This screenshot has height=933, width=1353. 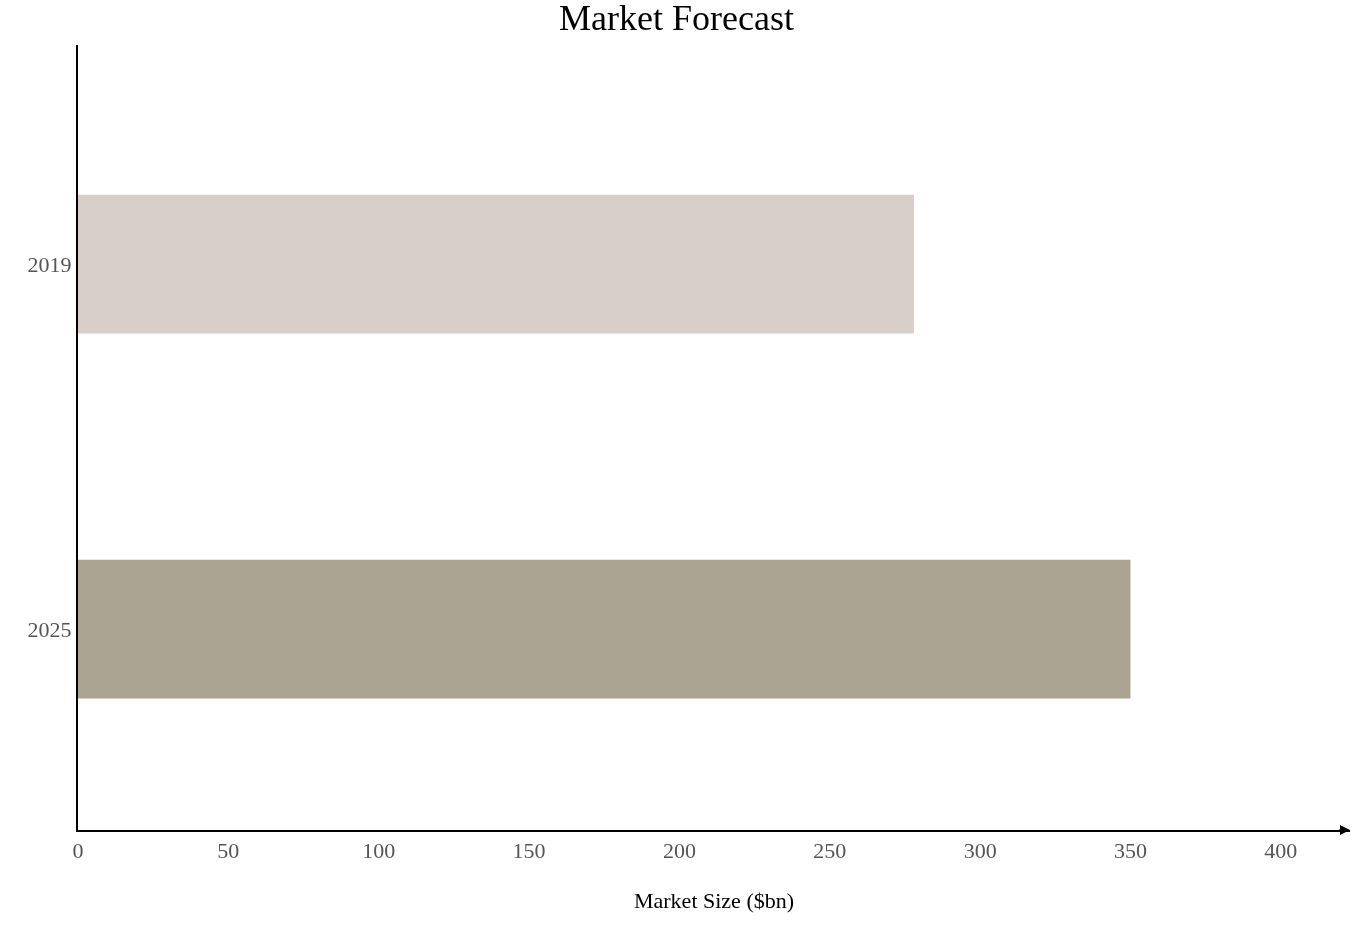 What do you see at coordinates (980, 851) in the screenshot?
I see `x-tick-label: 300` at bounding box center [980, 851].